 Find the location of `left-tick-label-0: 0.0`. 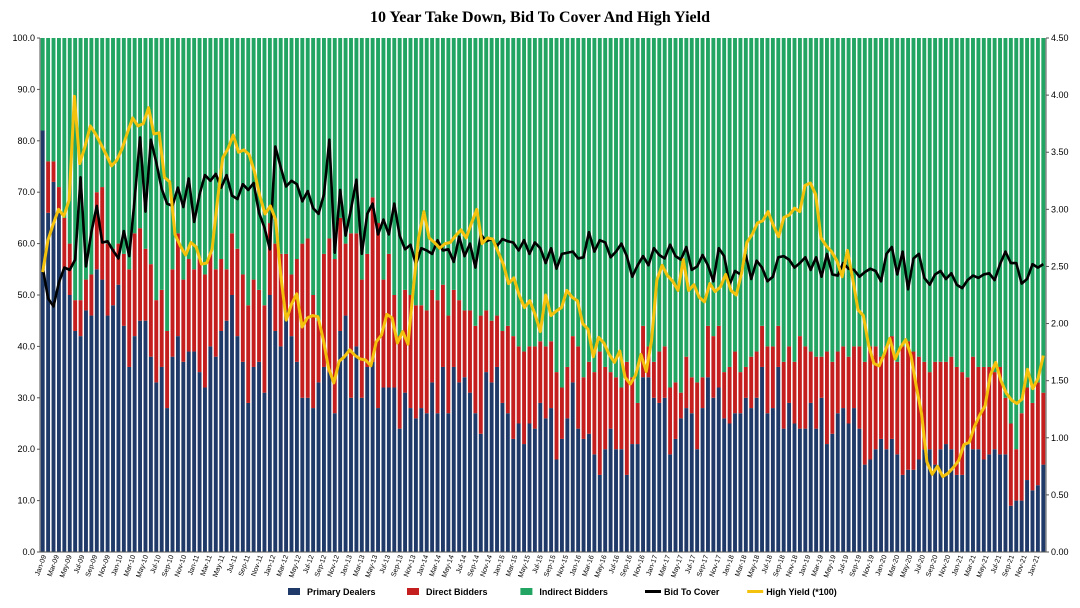

left-tick-label-0: 0.0 is located at coordinates (28, 552).